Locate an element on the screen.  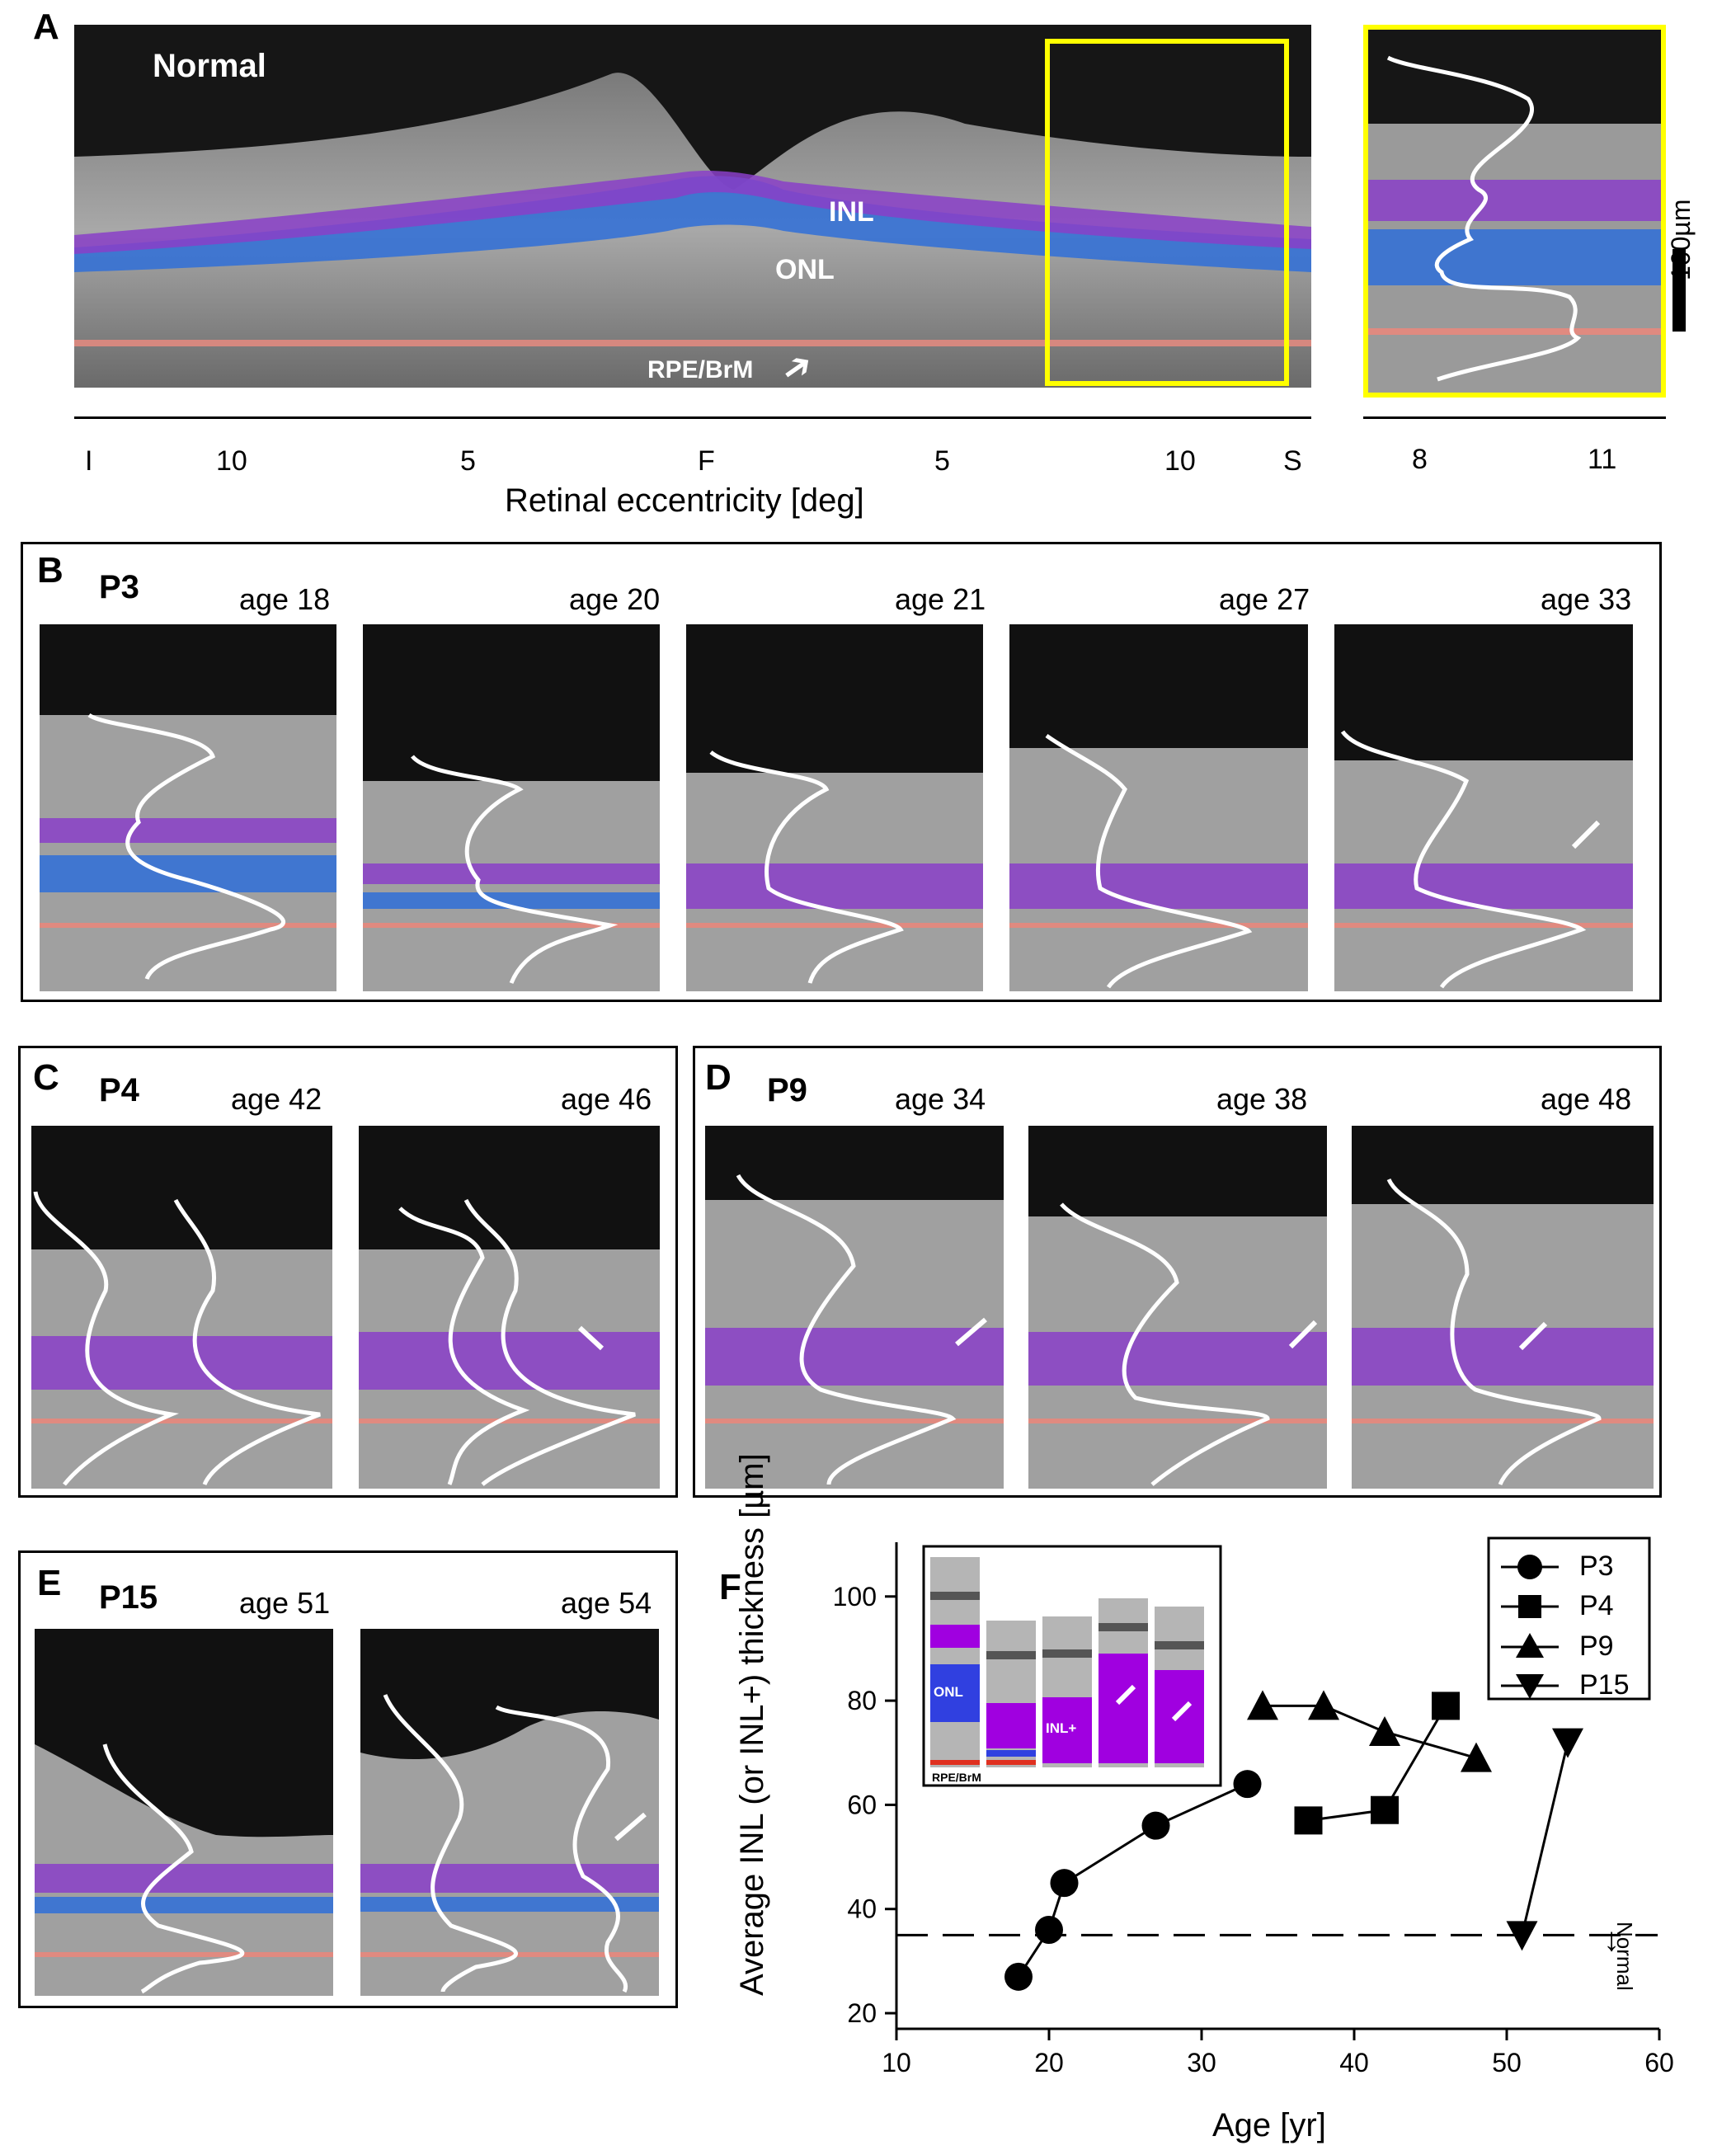
axis-tick-f: F is located at coordinates (706, 461).